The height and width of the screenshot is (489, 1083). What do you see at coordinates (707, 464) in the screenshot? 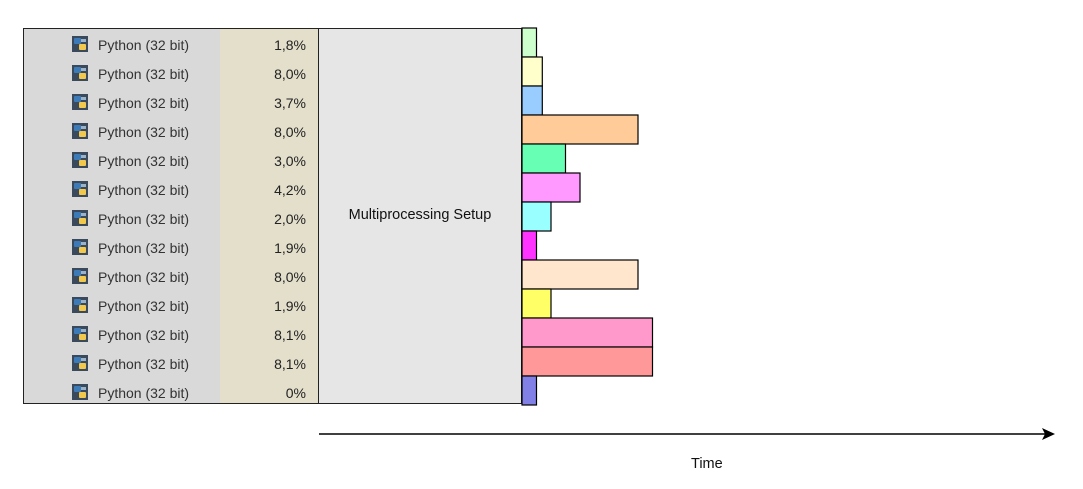
I see `time-axis-label: Time` at bounding box center [707, 464].